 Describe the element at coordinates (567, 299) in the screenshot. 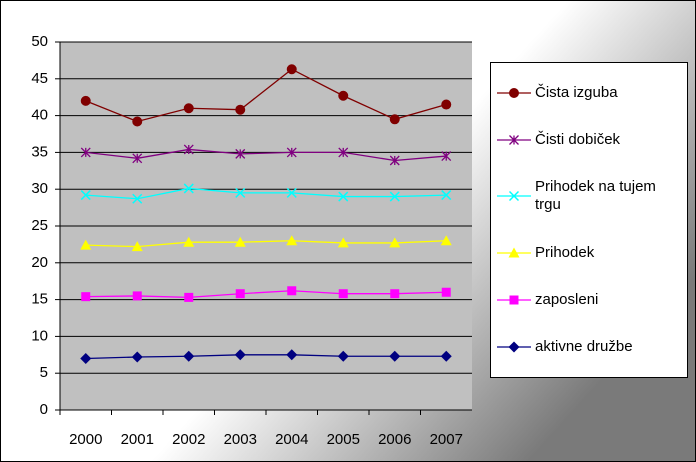

I see `legend-label: zaposleni` at that location.